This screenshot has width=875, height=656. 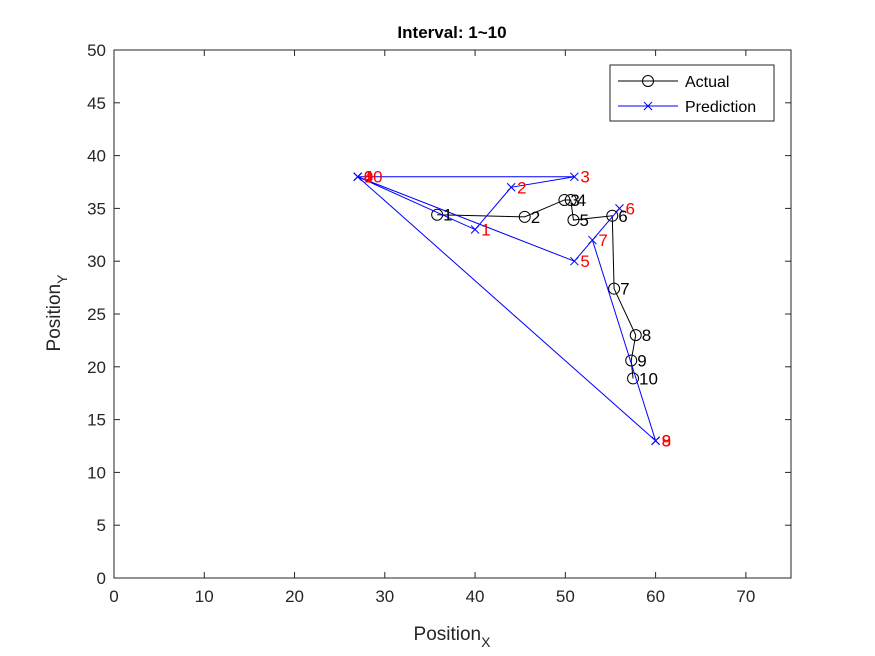 What do you see at coordinates (565, 596) in the screenshot?
I see `x-tick-label: 50` at bounding box center [565, 596].